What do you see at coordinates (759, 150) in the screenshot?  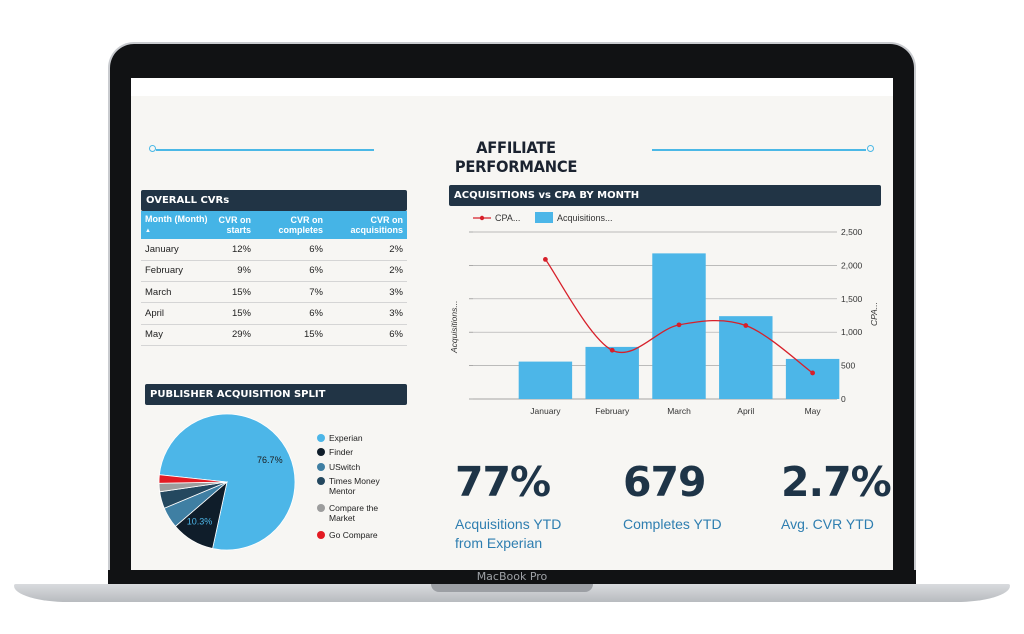 I see `title-right-rule` at bounding box center [759, 150].